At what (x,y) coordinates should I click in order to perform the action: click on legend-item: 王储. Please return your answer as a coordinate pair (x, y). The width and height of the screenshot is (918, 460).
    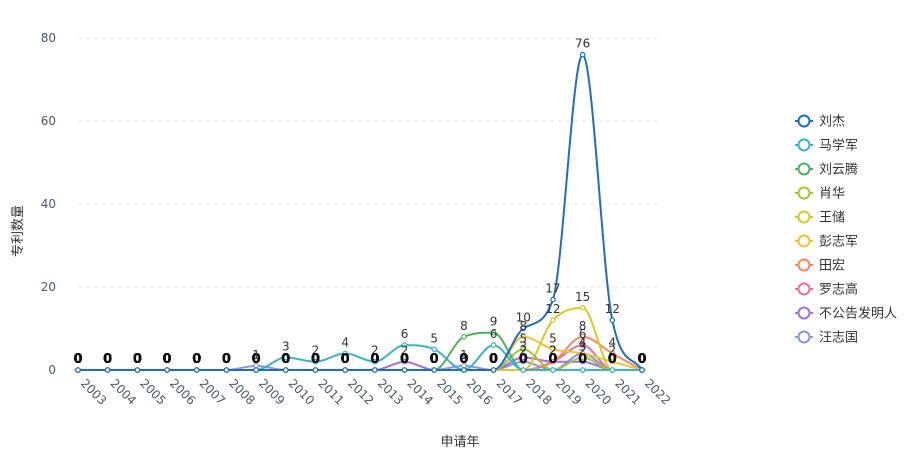
    Looking at the image, I should click on (820, 218).